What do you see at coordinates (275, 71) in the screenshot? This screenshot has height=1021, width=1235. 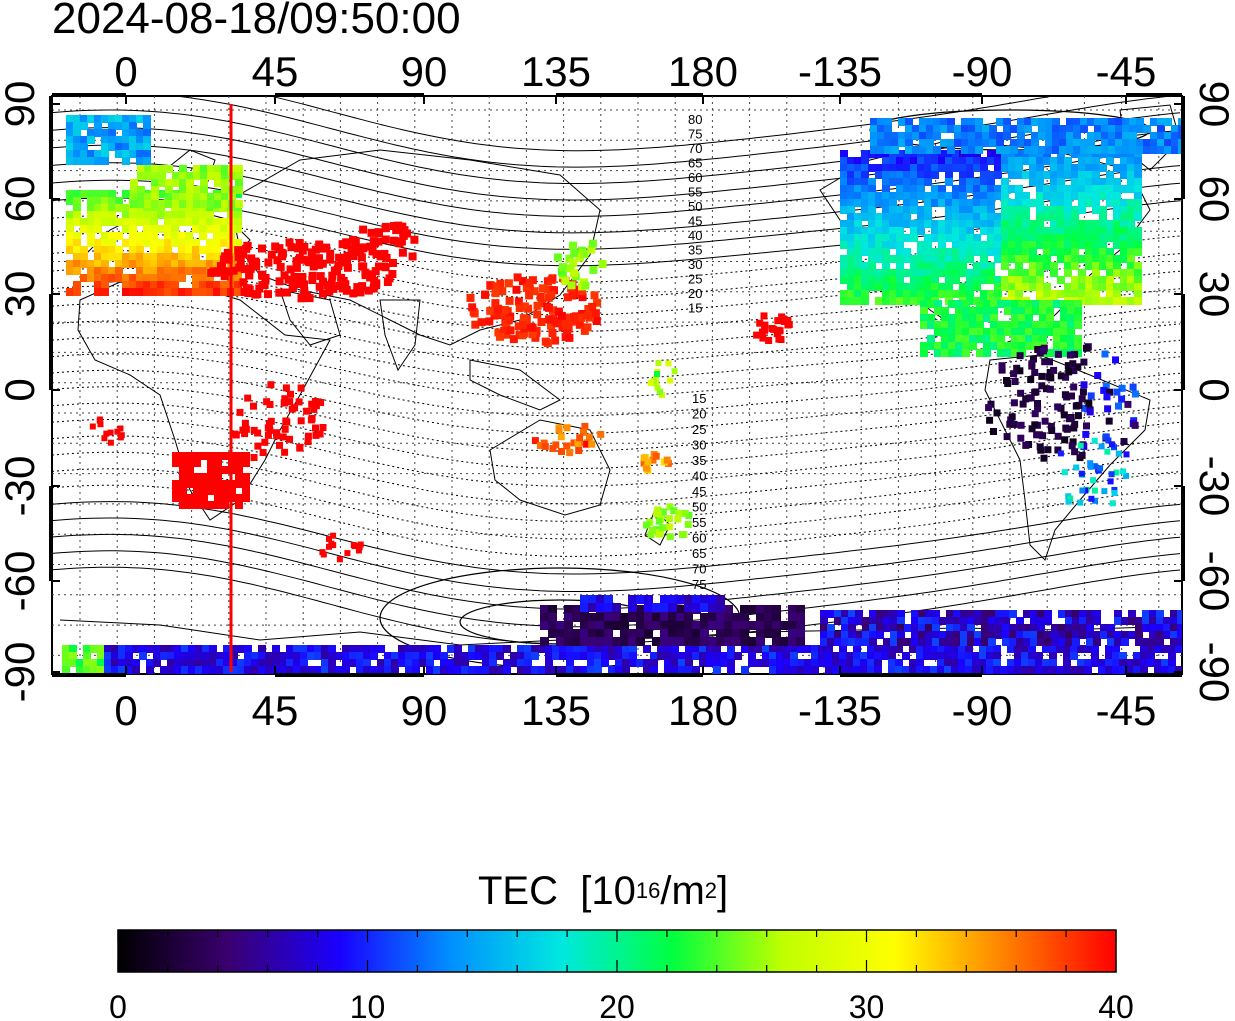 I see `lon-label-top: 45` at bounding box center [275, 71].